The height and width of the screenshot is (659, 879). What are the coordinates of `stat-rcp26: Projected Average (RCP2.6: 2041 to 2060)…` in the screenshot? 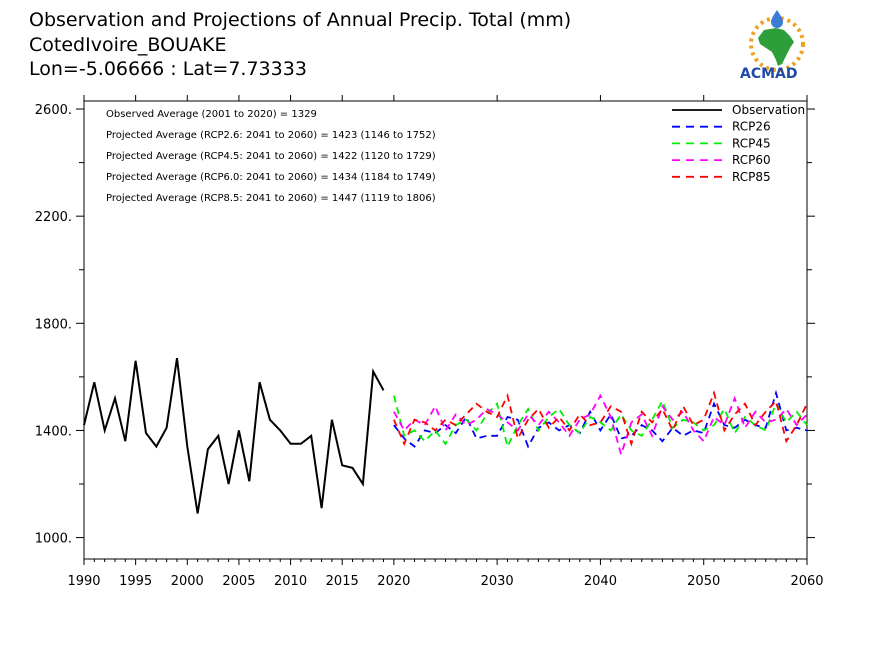 It's located at (271, 135).